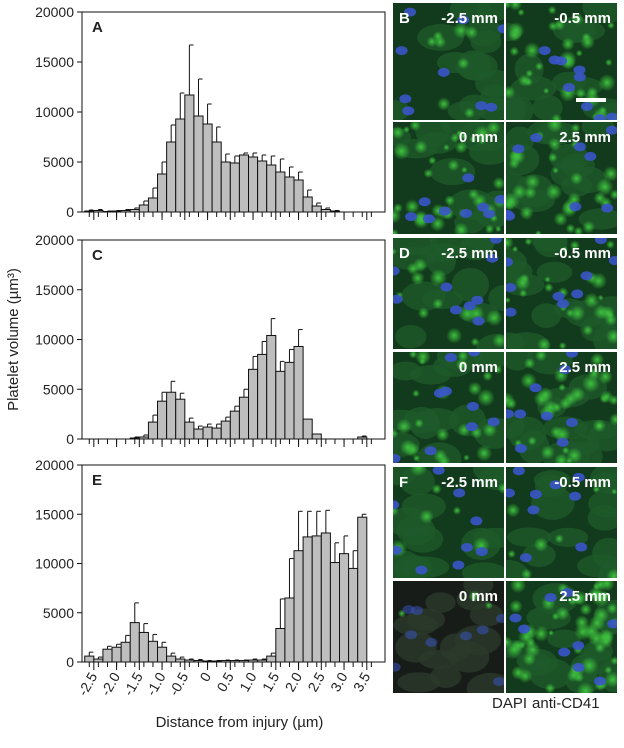 This screenshot has width=624, height=748. What do you see at coordinates (339, 681) in the screenshot?
I see `x-tick-label: 3.0` at bounding box center [339, 681].